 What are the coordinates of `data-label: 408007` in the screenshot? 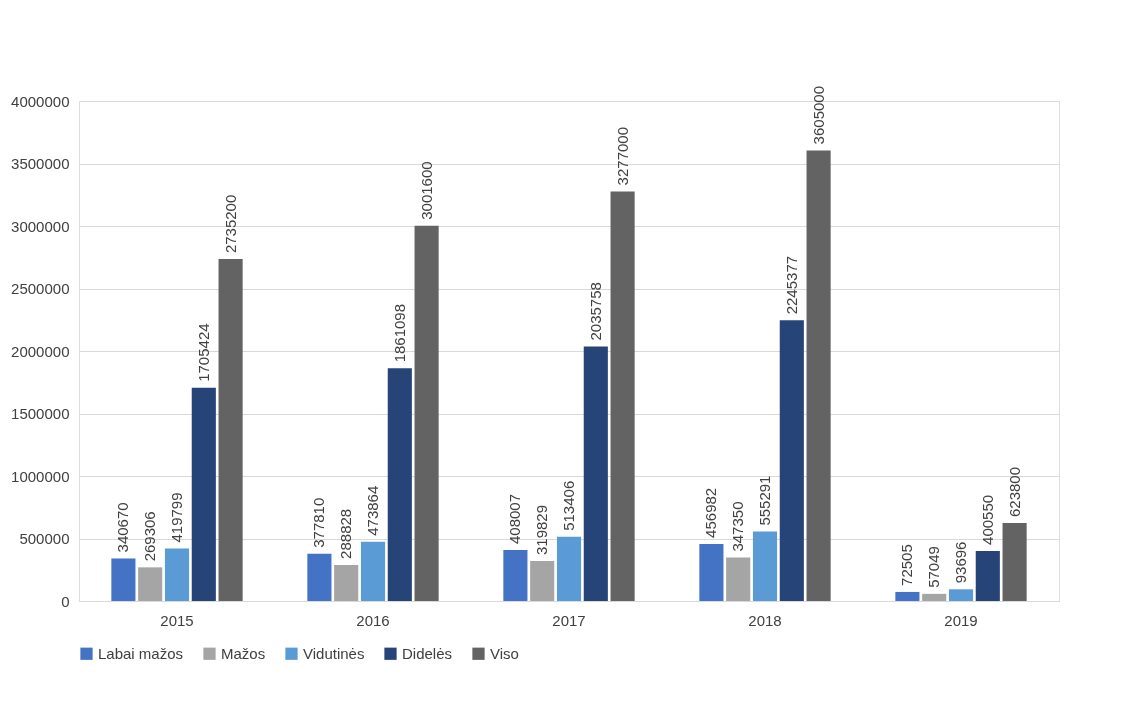 It's located at (515, 518).